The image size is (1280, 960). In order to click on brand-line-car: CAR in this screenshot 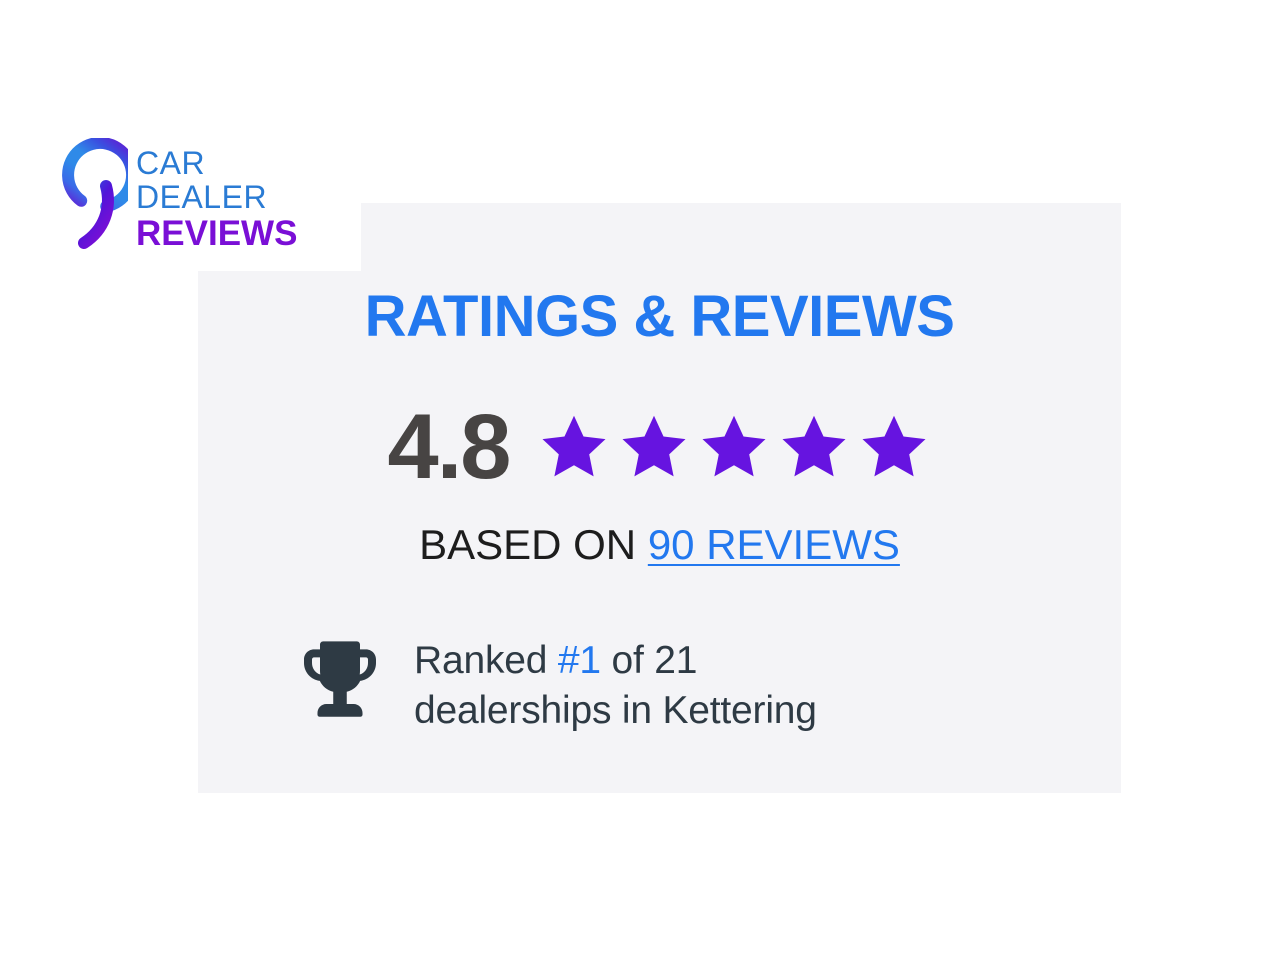, I will do `click(171, 162)`.